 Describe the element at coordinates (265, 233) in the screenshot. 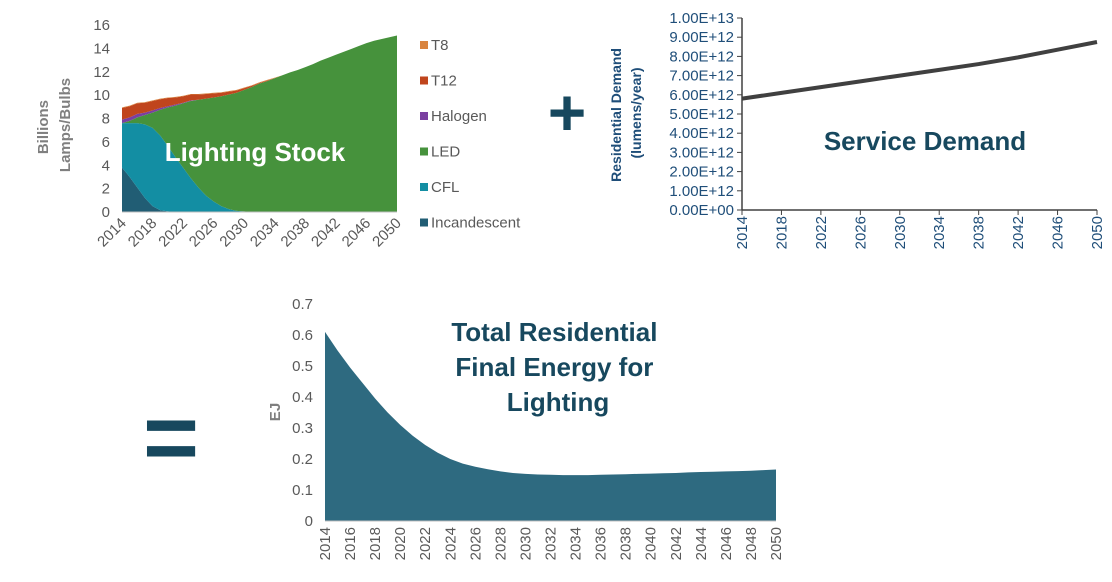

I see `stock-xtick-label: 2034` at that location.